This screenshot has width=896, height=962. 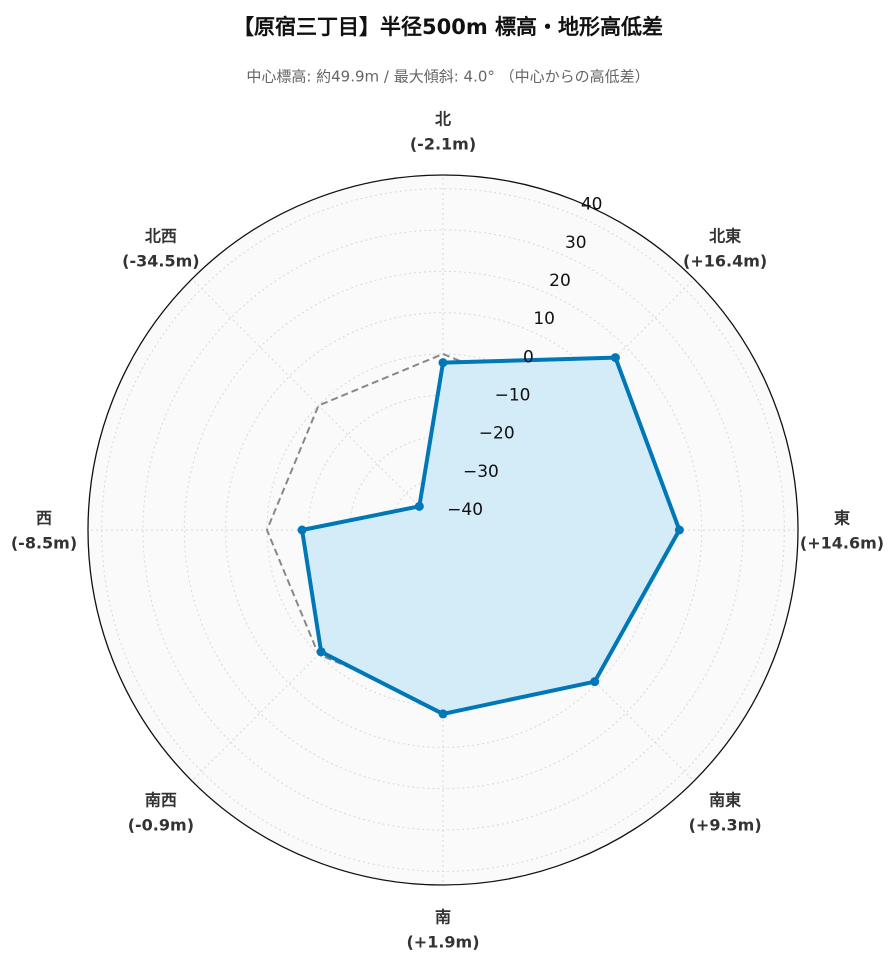 I want to click on category-label: 西, so click(x=44, y=518).